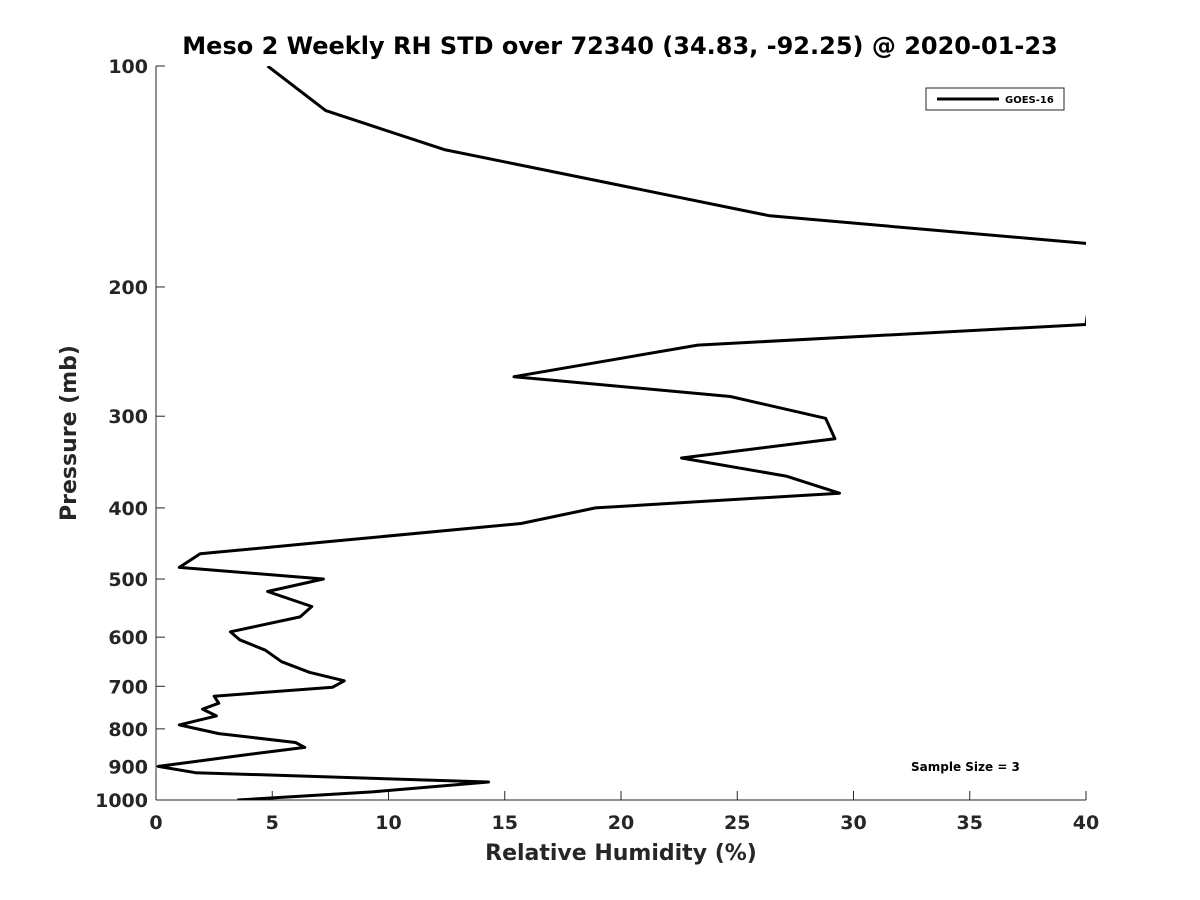 The width and height of the screenshot is (1200, 900). Describe the element at coordinates (128, 417) in the screenshot. I see `y-tick-label: 300` at that location.